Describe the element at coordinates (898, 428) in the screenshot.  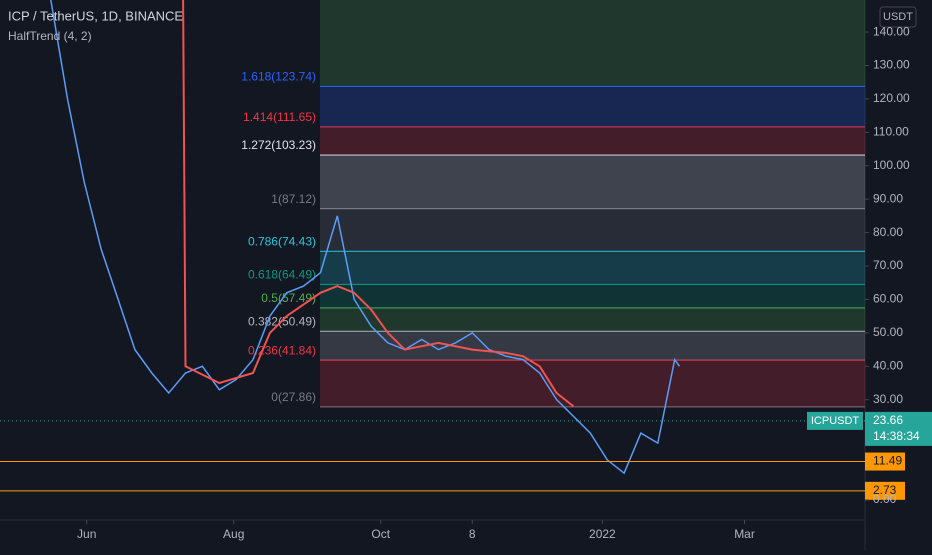
I see `price-tag` at that location.